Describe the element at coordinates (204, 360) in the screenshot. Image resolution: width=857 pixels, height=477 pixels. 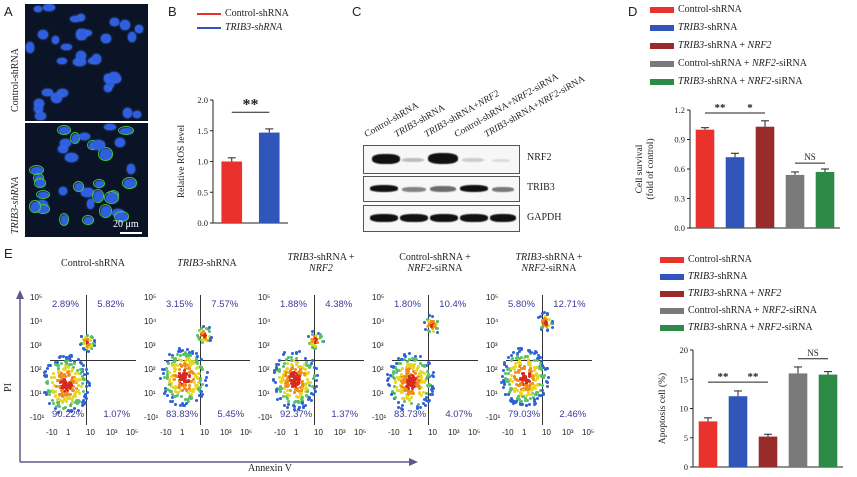
I see `flow-plot: 3.15% 7.57% 83.83% 5.45%` at that location.